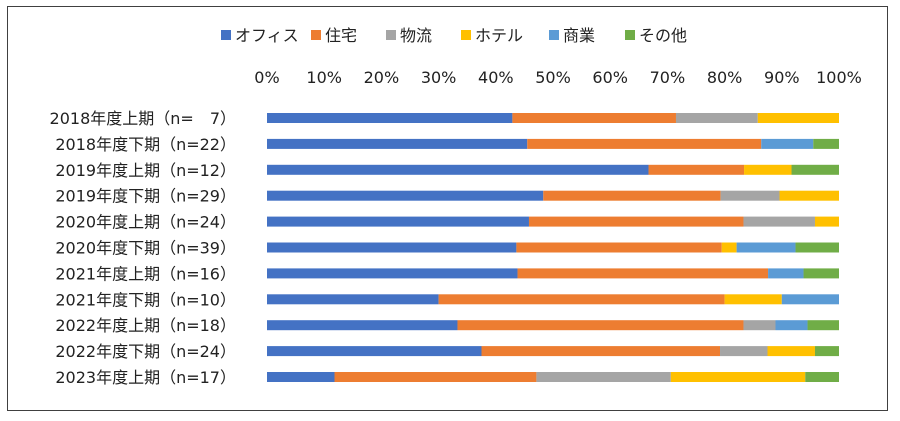 The height and width of the screenshot is (421, 900). Describe the element at coordinates (145, 299) in the screenshot. I see `category-label-7: 2021年度下期（n=10）` at that location.